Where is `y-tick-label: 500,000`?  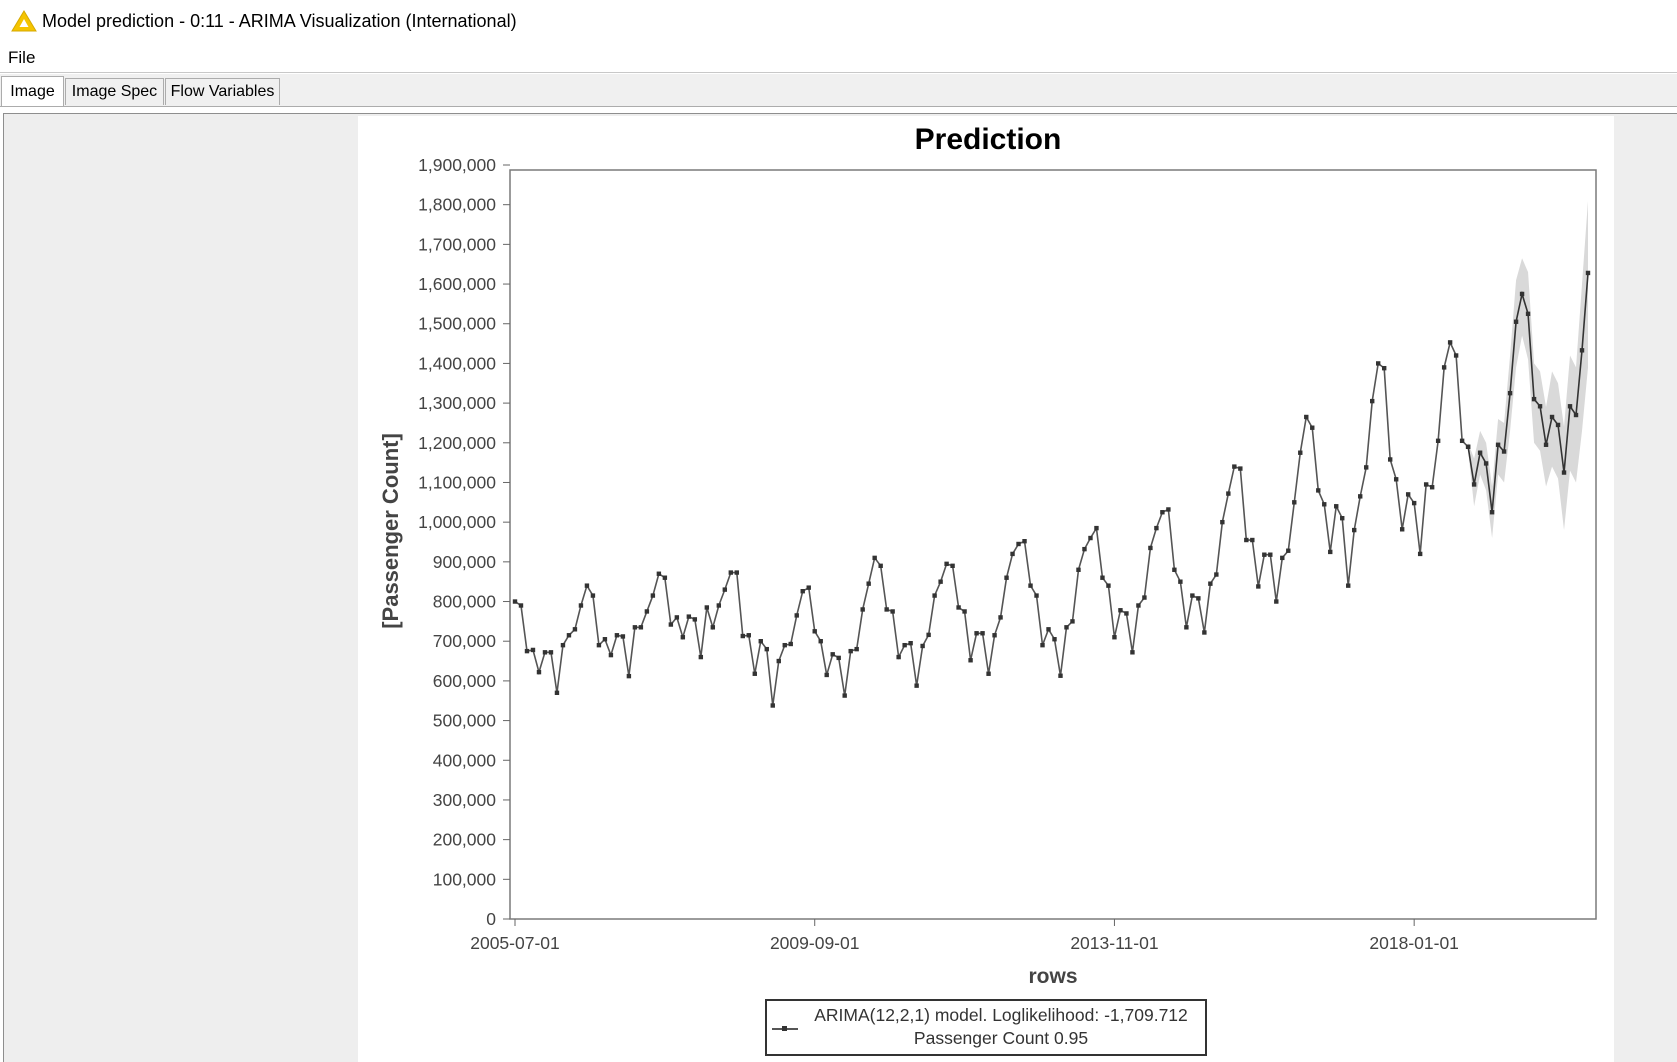
y-tick-label: 500,000 is located at coordinates (465, 721).